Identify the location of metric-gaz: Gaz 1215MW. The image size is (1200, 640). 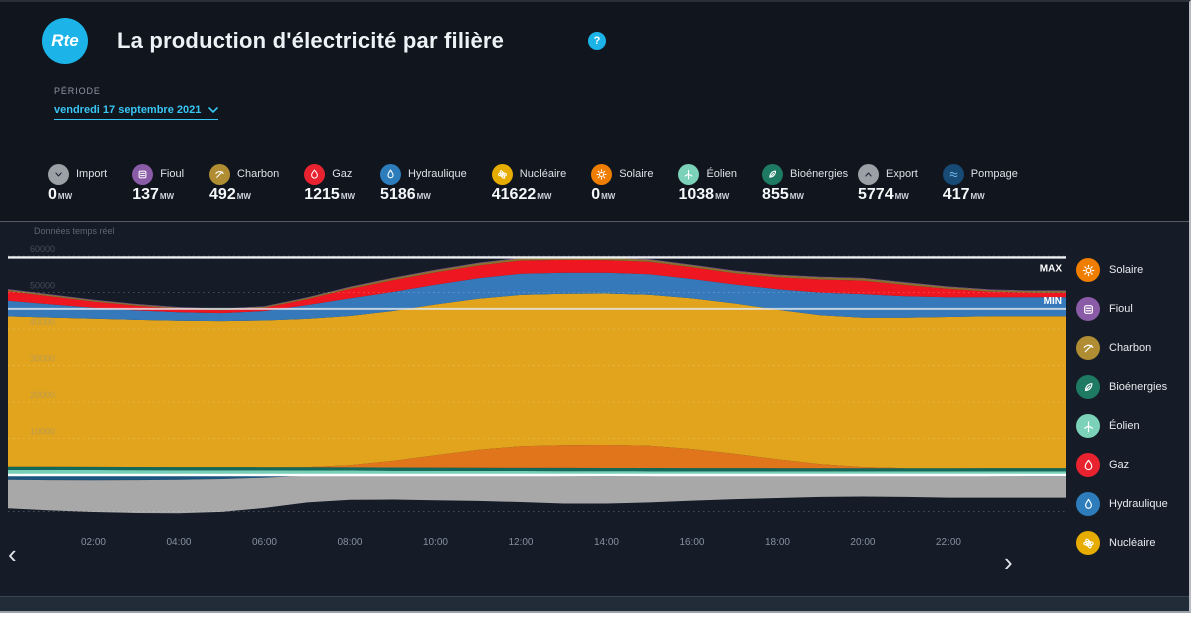
(329, 184).